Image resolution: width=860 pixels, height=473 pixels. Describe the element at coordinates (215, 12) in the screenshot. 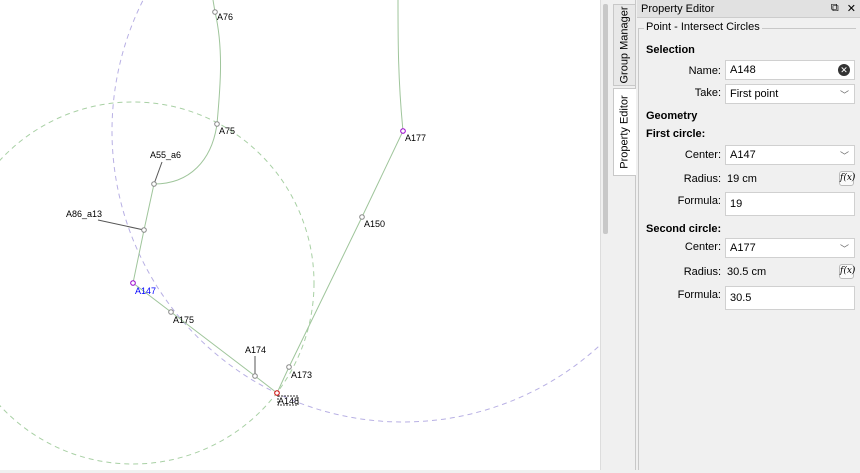

I see `point-a76` at that location.